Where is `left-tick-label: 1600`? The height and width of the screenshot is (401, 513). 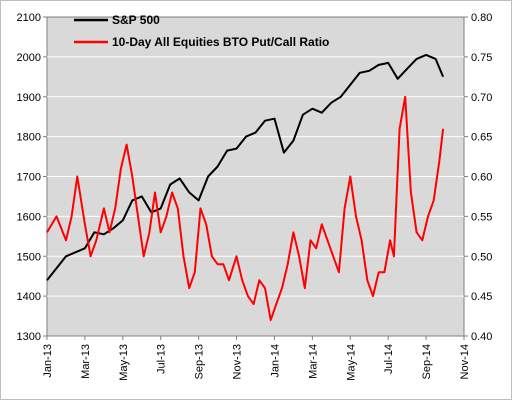 left-tick-label: 1600 is located at coordinates (29, 217).